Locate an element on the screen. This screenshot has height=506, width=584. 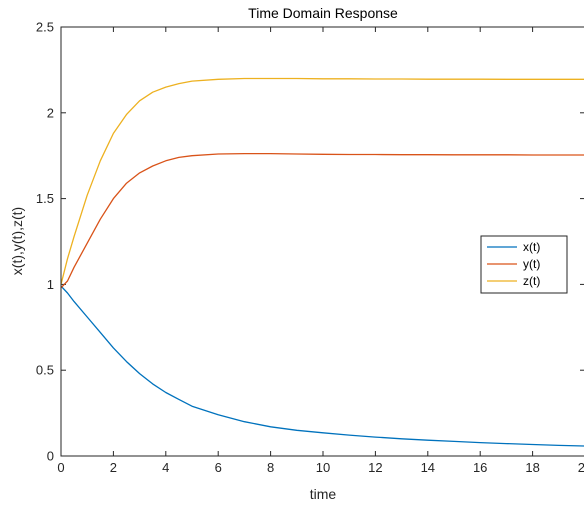
y-tick-label: 1.5 is located at coordinates (45, 198).